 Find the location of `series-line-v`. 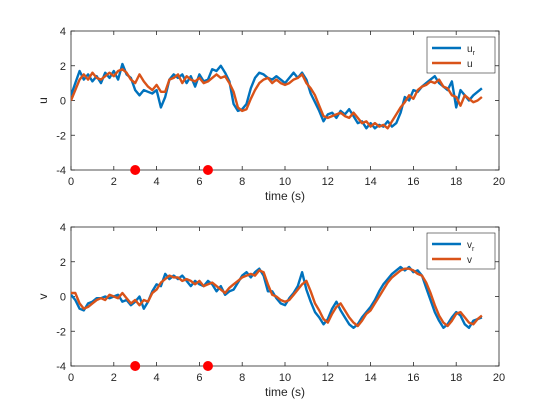

series-line-v is located at coordinates (277, 297).